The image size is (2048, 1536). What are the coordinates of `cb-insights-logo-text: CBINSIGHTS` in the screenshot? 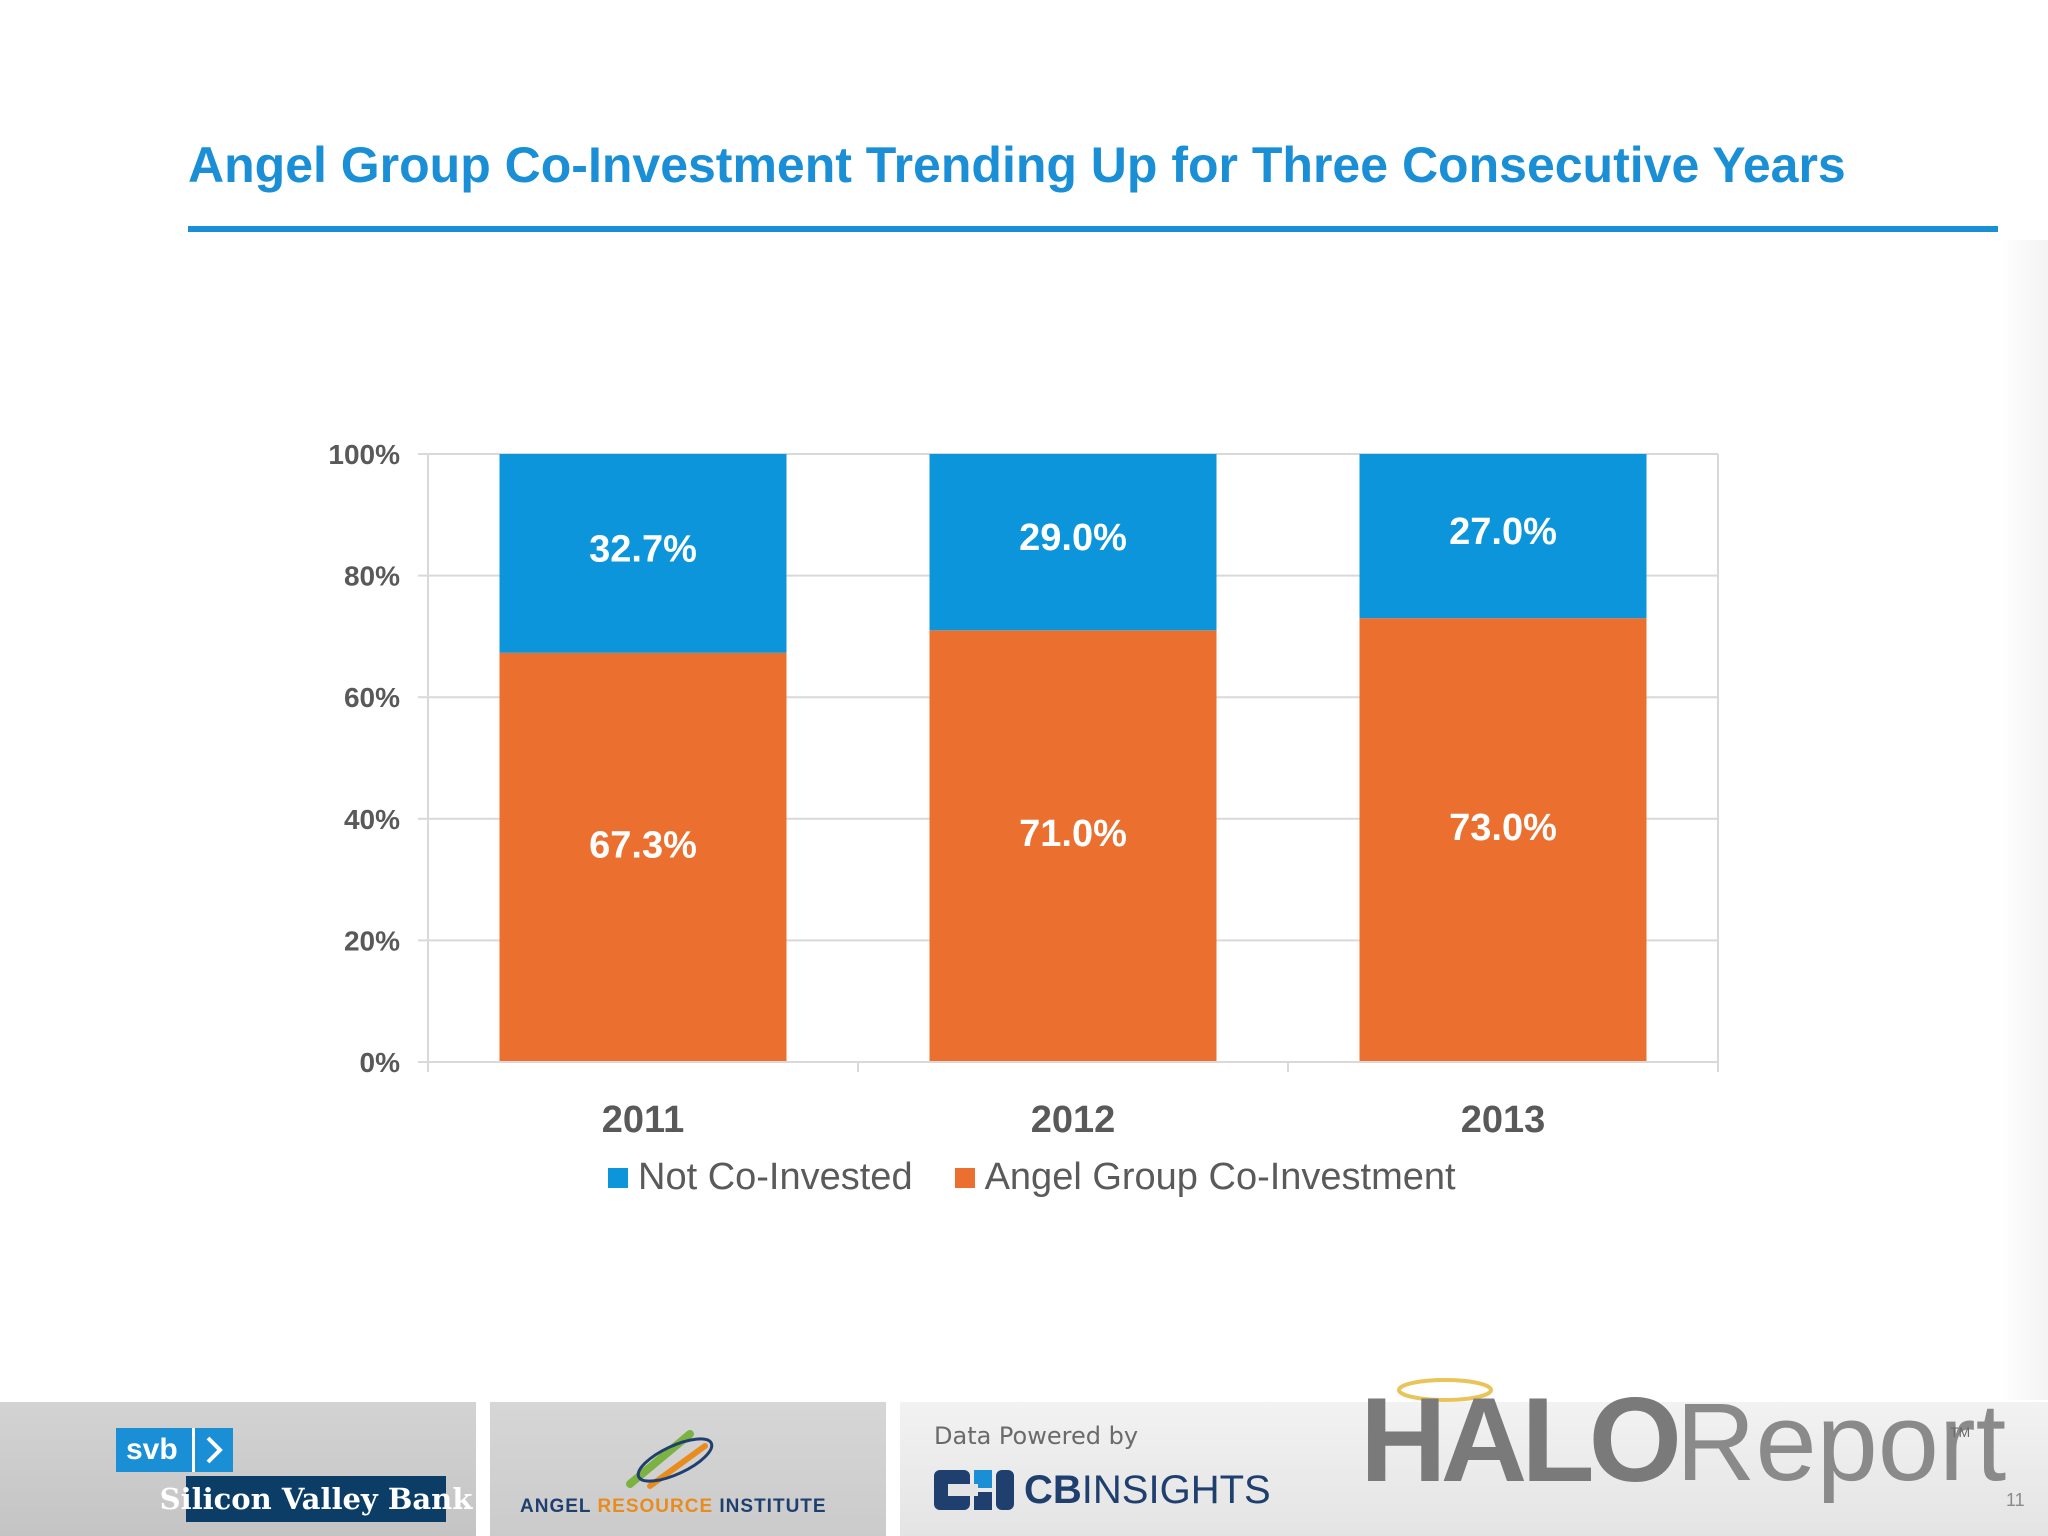 It's located at (1147, 1490).